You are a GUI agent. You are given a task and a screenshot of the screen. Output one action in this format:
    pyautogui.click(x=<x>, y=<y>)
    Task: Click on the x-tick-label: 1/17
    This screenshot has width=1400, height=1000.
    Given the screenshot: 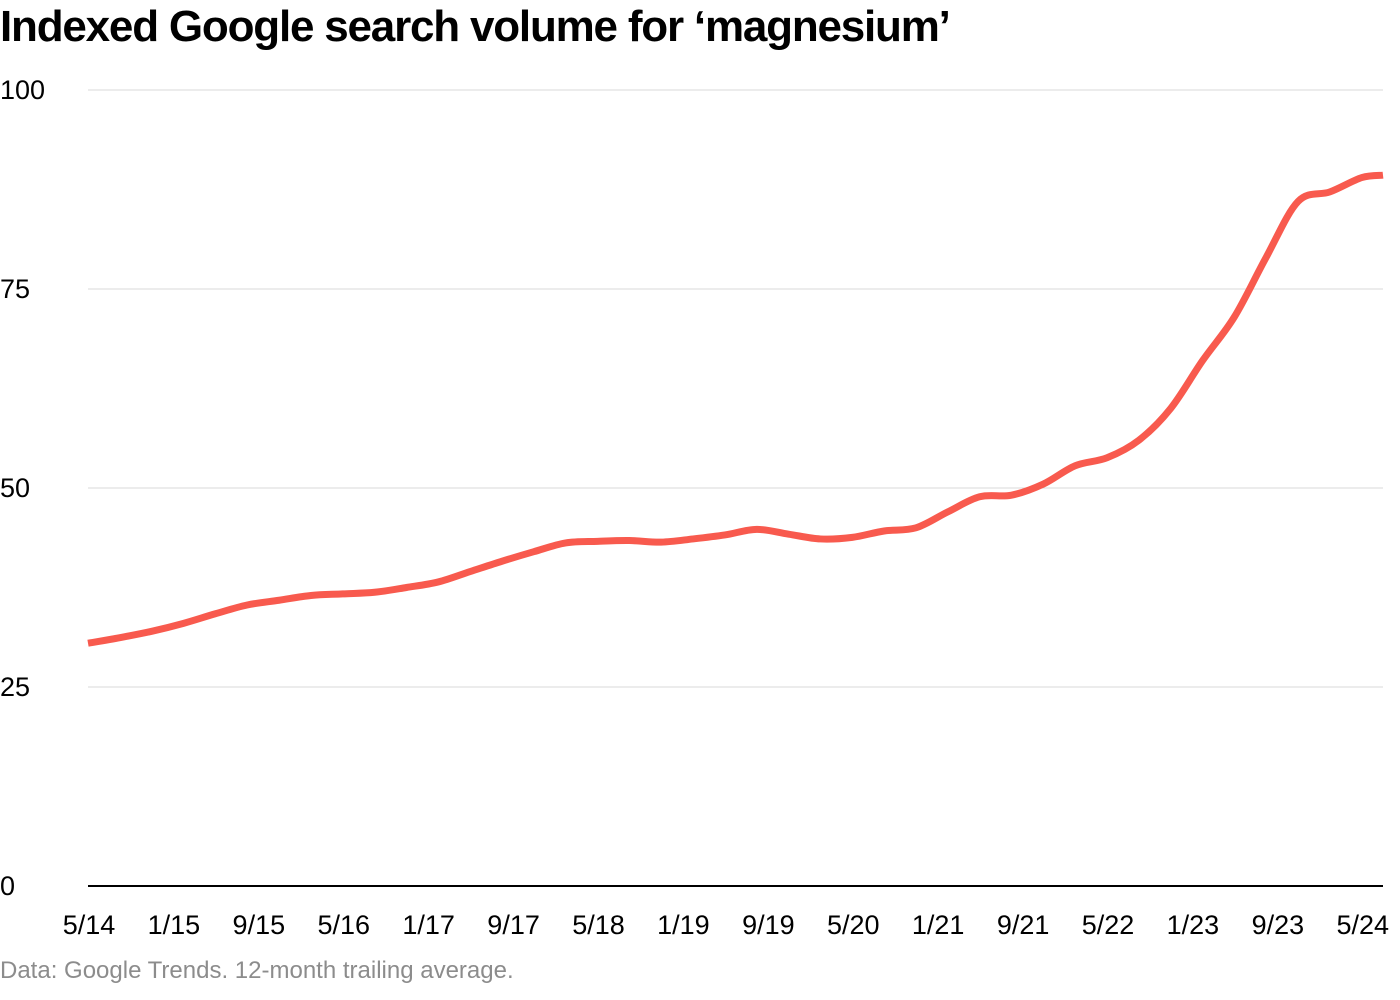 What is the action you would take?
    pyautogui.click(x=428, y=925)
    